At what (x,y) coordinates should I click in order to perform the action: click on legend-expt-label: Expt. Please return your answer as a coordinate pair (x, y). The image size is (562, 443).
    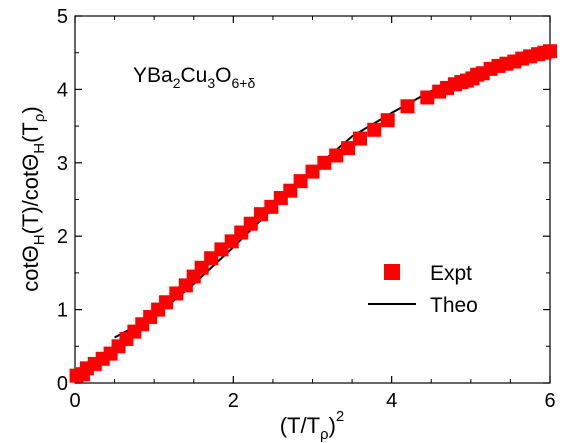
    Looking at the image, I should click on (451, 273).